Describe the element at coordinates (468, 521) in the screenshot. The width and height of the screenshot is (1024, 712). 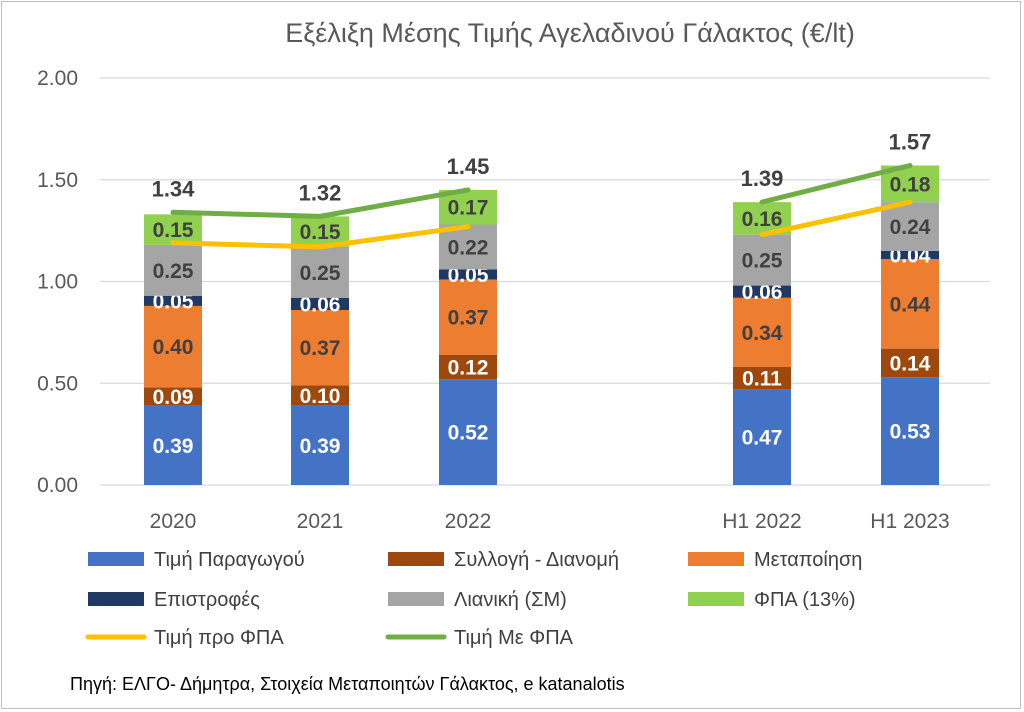
I see `x-tick-label: 2022` at that location.